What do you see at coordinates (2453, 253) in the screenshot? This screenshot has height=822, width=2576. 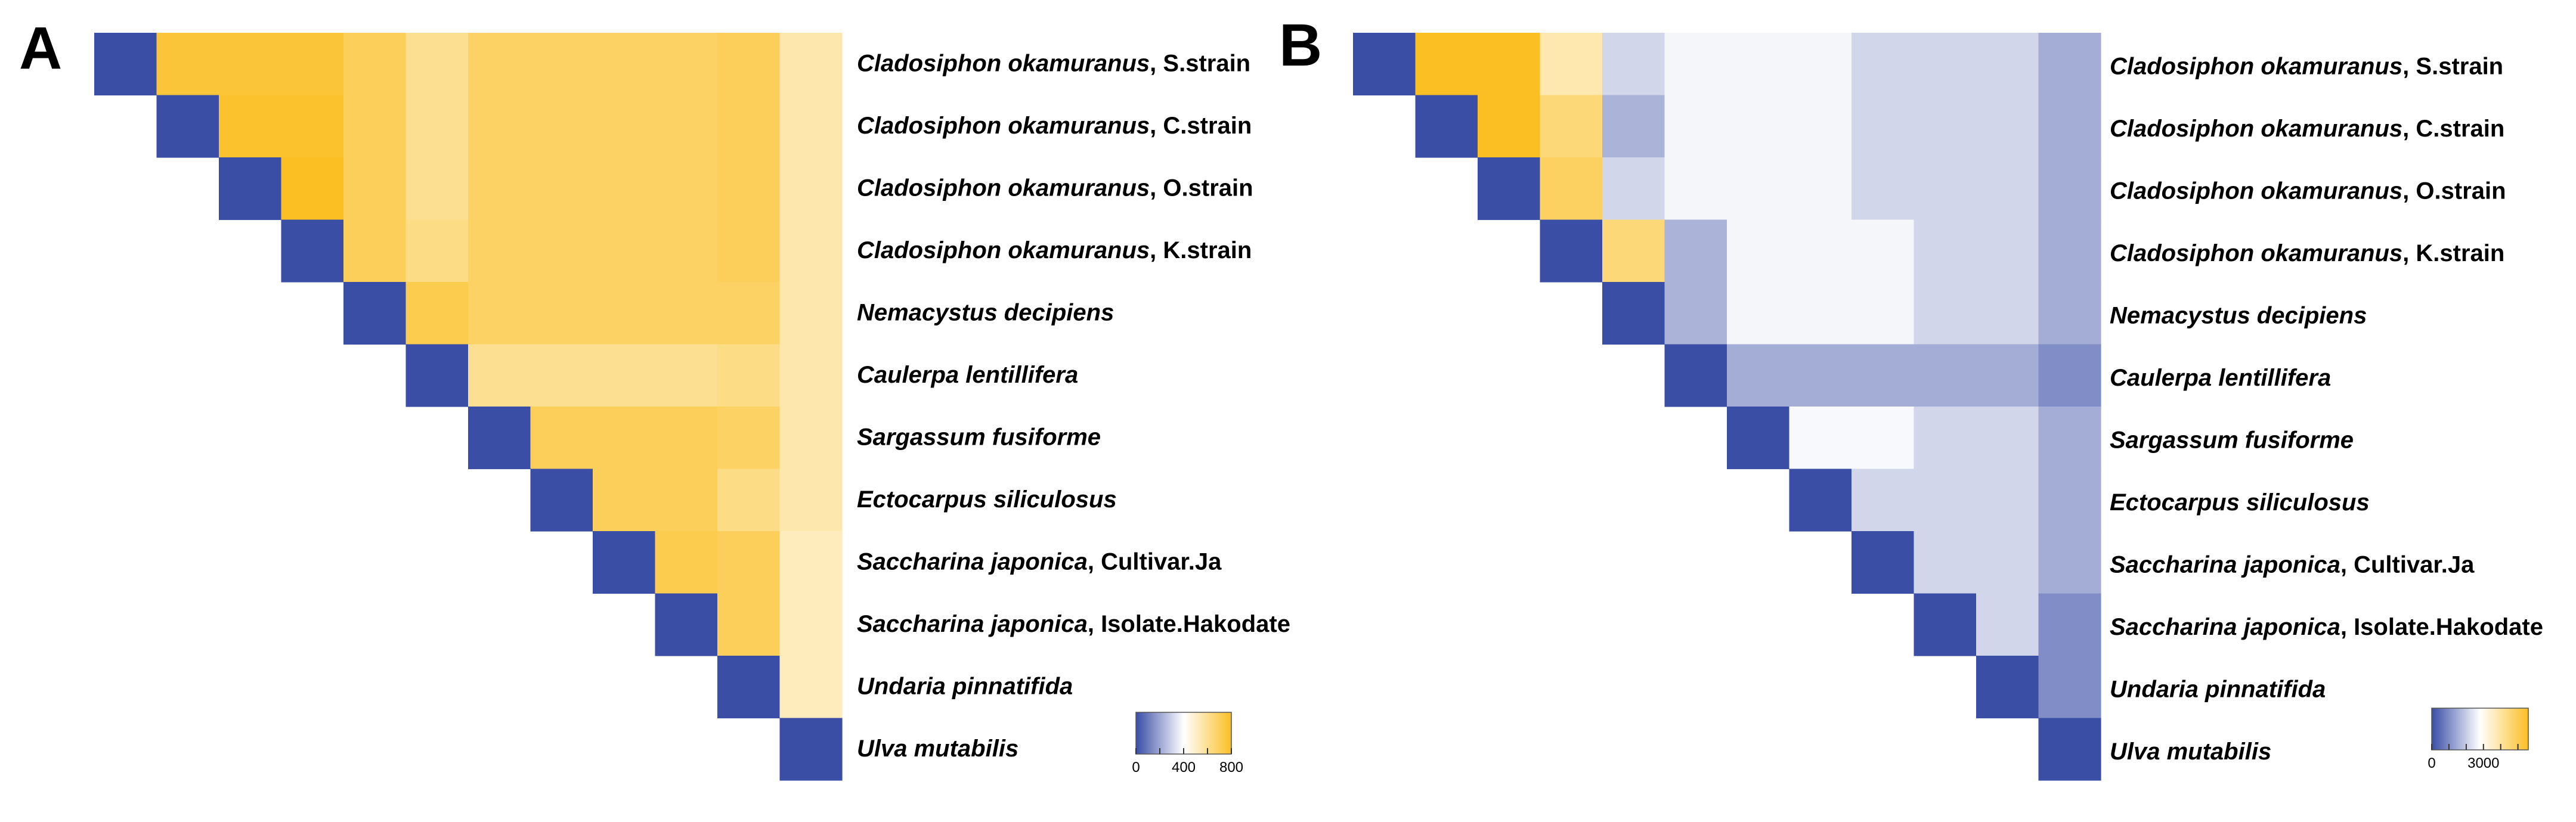 I see `row-label-suffix: , K.strain` at bounding box center [2453, 253].